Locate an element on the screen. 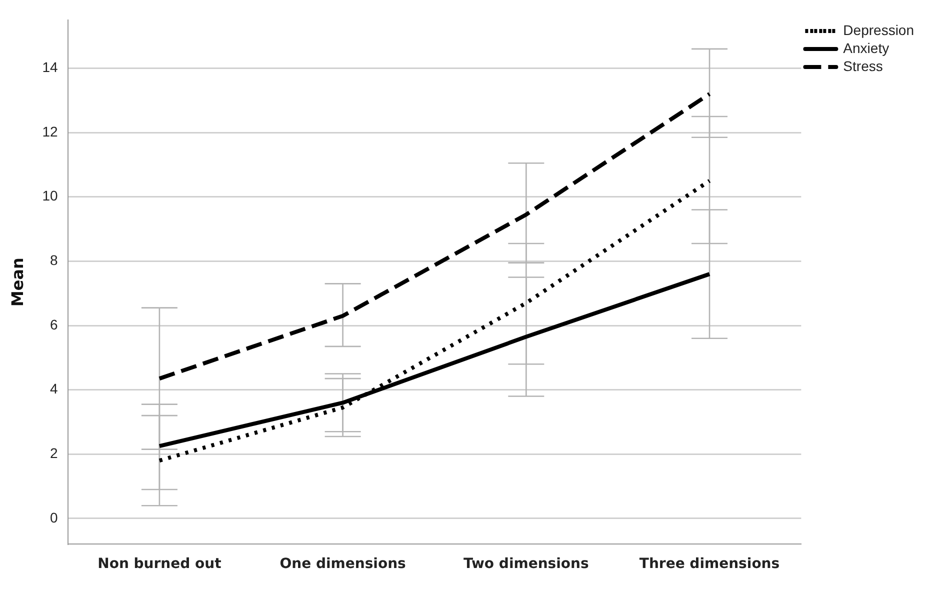  legend-label: Depression is located at coordinates (878, 30).